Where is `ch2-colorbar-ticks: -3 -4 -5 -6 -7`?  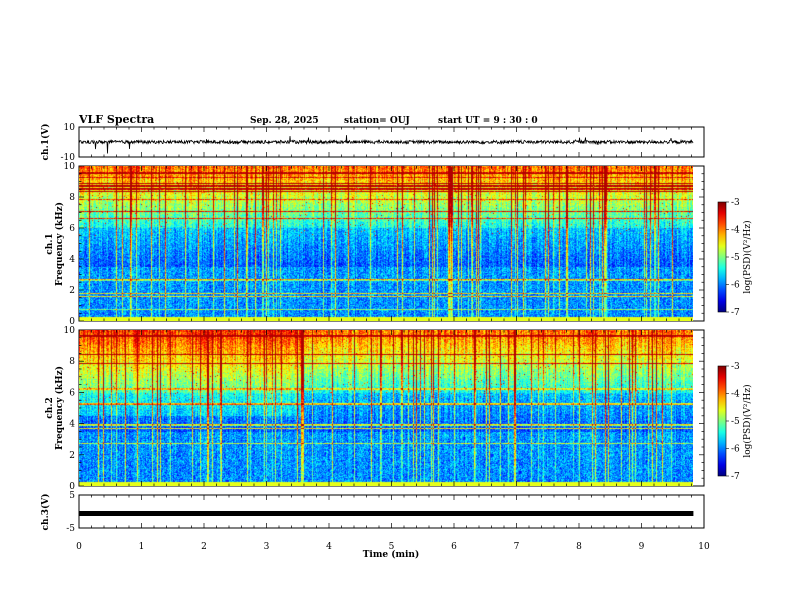
ch2-colorbar-ticks: -3 -4 -5 -6 -7 is located at coordinates (733, 422).